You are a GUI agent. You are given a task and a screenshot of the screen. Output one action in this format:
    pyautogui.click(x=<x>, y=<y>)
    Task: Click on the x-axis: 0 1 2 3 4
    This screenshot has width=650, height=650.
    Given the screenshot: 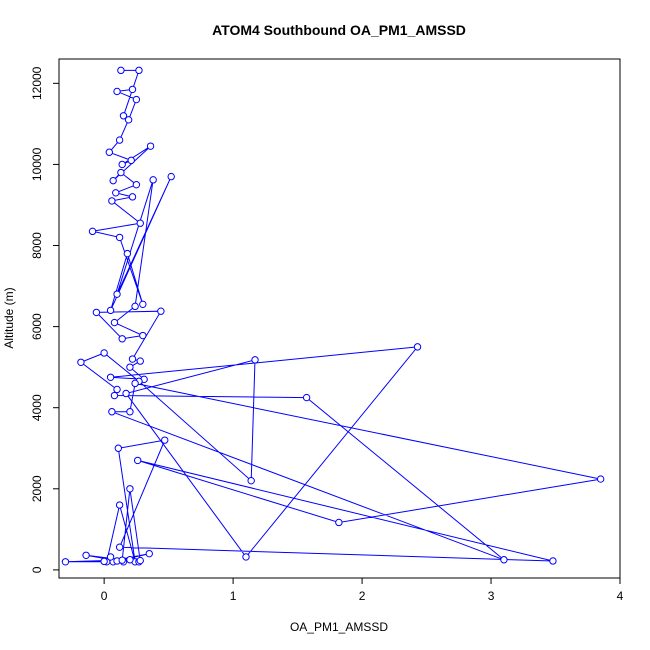 What is the action you would take?
    pyautogui.click(x=362, y=590)
    